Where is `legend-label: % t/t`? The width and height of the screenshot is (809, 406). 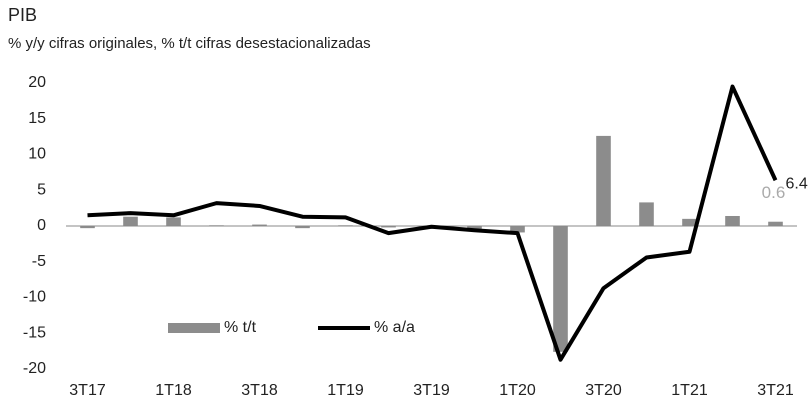 legend-label: % t/t is located at coordinates (240, 327).